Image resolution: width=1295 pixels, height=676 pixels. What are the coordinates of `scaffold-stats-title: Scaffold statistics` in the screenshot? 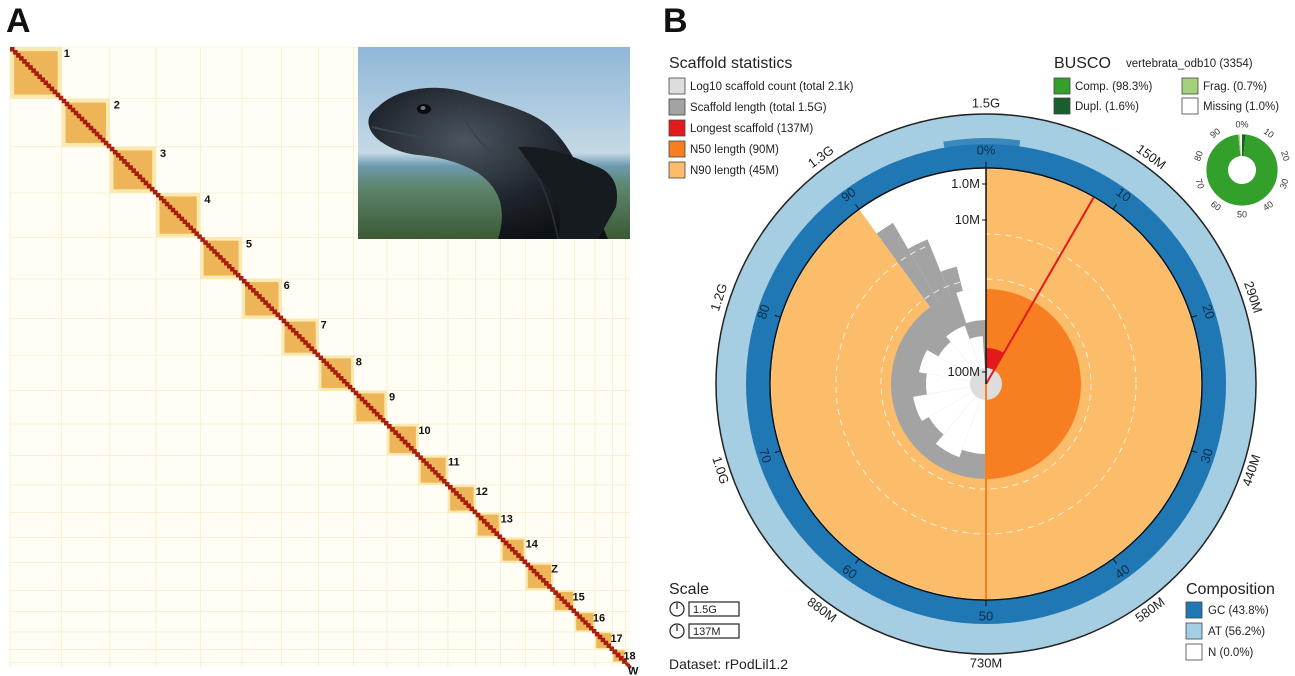 It's located at (730, 63).